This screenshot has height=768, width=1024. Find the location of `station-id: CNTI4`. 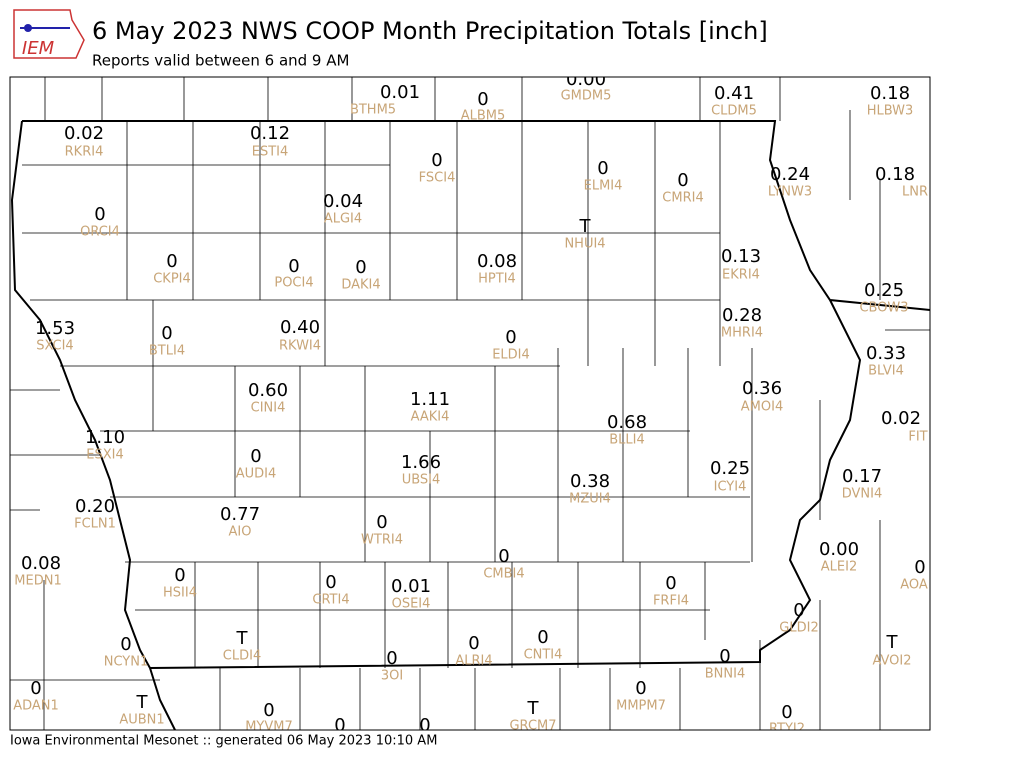

station-id: CNTI4 is located at coordinates (543, 655).